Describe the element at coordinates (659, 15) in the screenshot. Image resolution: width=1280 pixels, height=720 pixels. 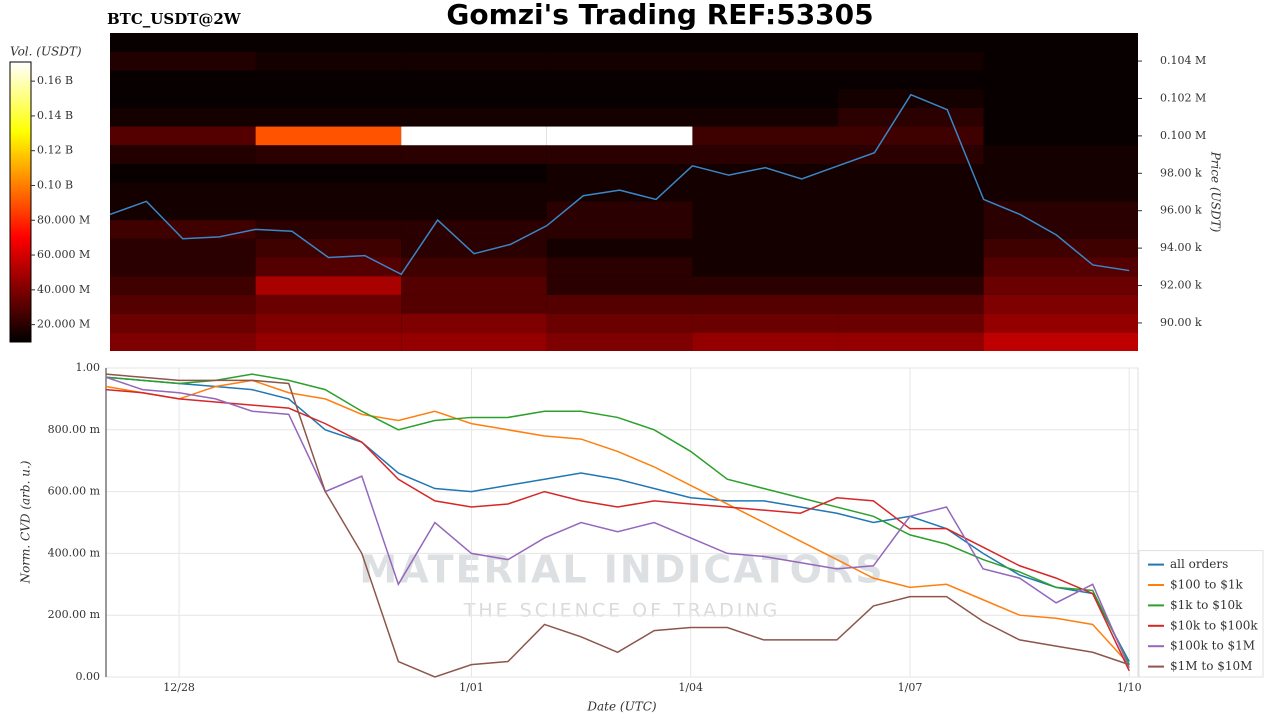
I see `chart-title: Gomzi's Trading REF:53305` at that location.